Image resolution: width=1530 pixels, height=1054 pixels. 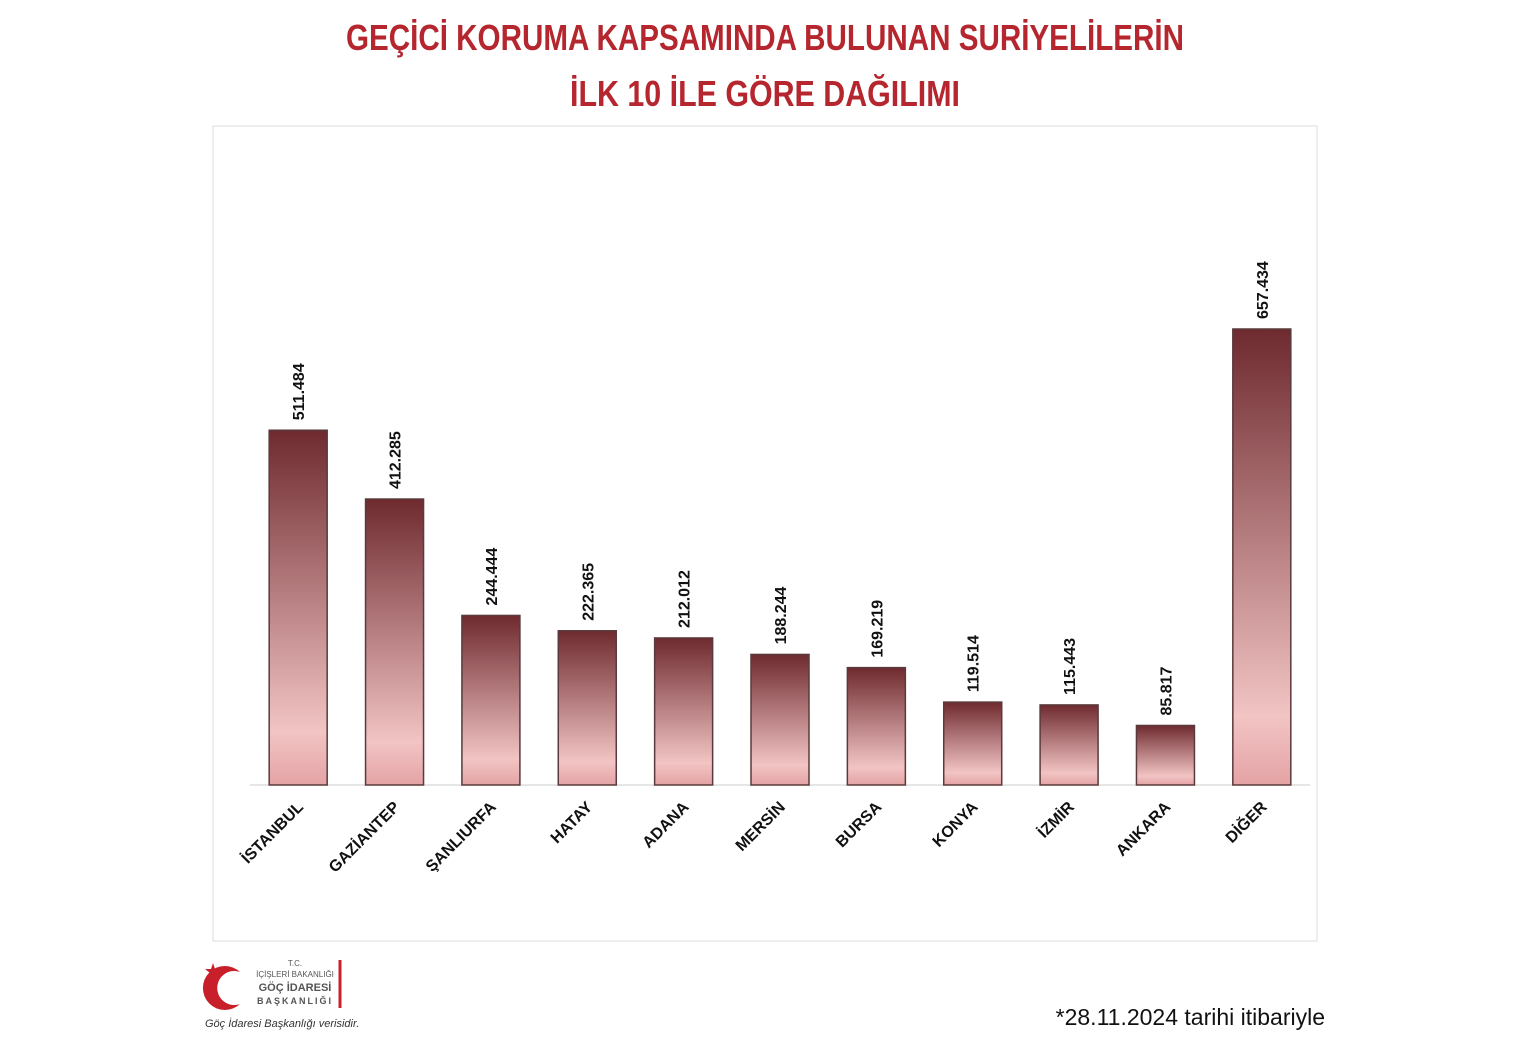 What do you see at coordinates (295, 974) in the screenshot?
I see `logo-text: İÇİŞLERİ BAKANLIĞI` at bounding box center [295, 974].